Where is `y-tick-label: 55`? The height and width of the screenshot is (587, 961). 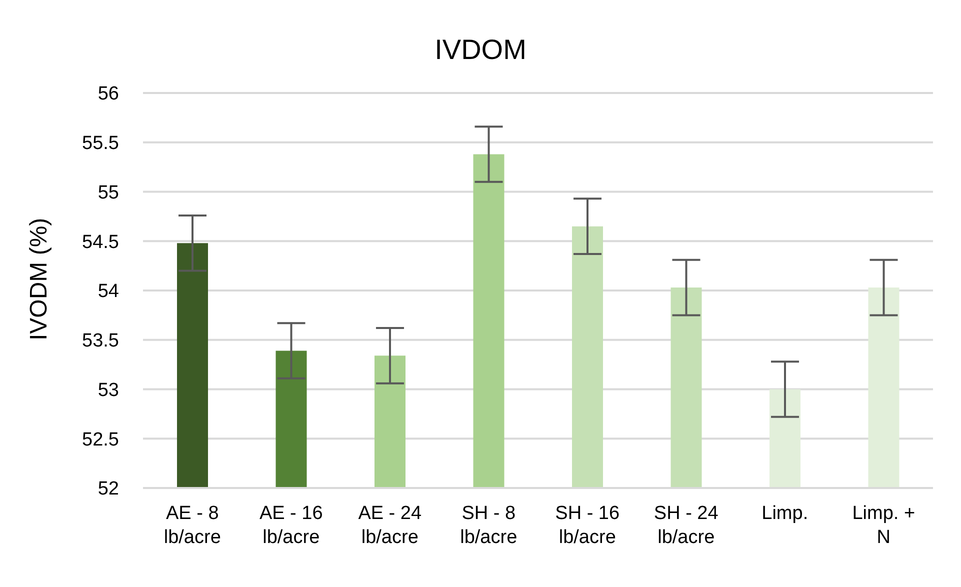 y-tick-label: 55 is located at coordinates (108, 193).